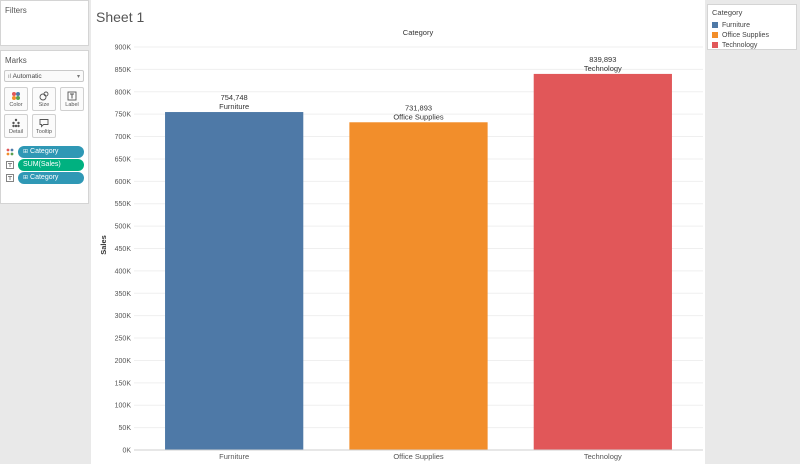 The width and height of the screenshot is (800, 464). I want to click on bar-category-label: Furniture, so click(234, 106).